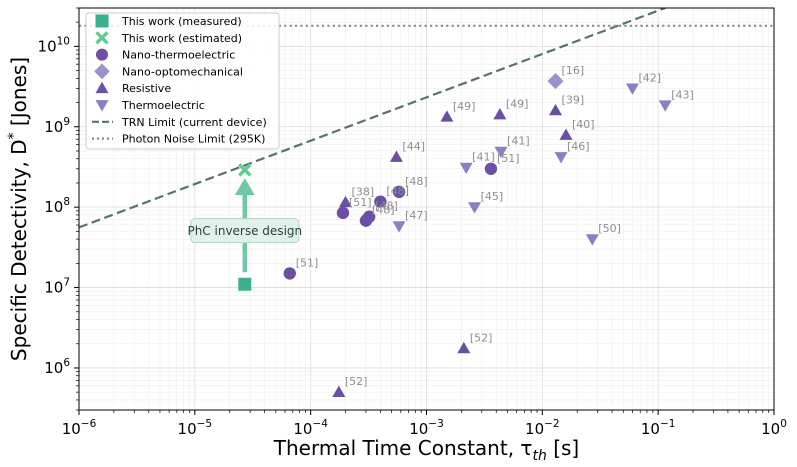  Describe the element at coordinates (181, 21) in the screenshot. I see `legend-label: This work (measured)` at that location.